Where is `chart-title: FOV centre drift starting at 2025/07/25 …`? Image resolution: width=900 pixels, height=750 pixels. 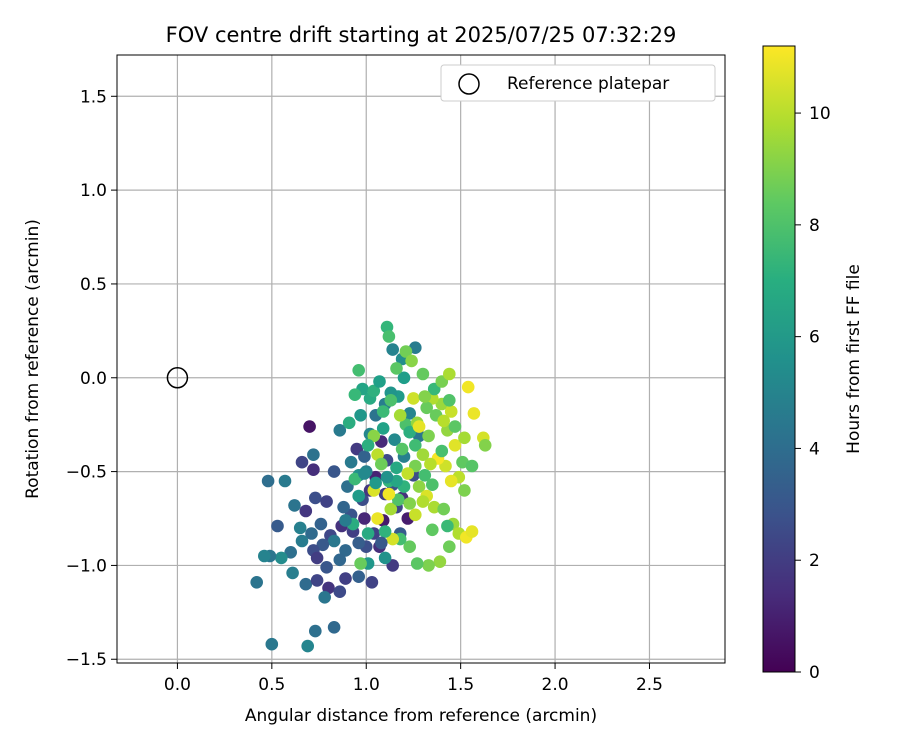 chart-title: FOV centre drift starting at 2025/07/25 … is located at coordinates (421, 35).